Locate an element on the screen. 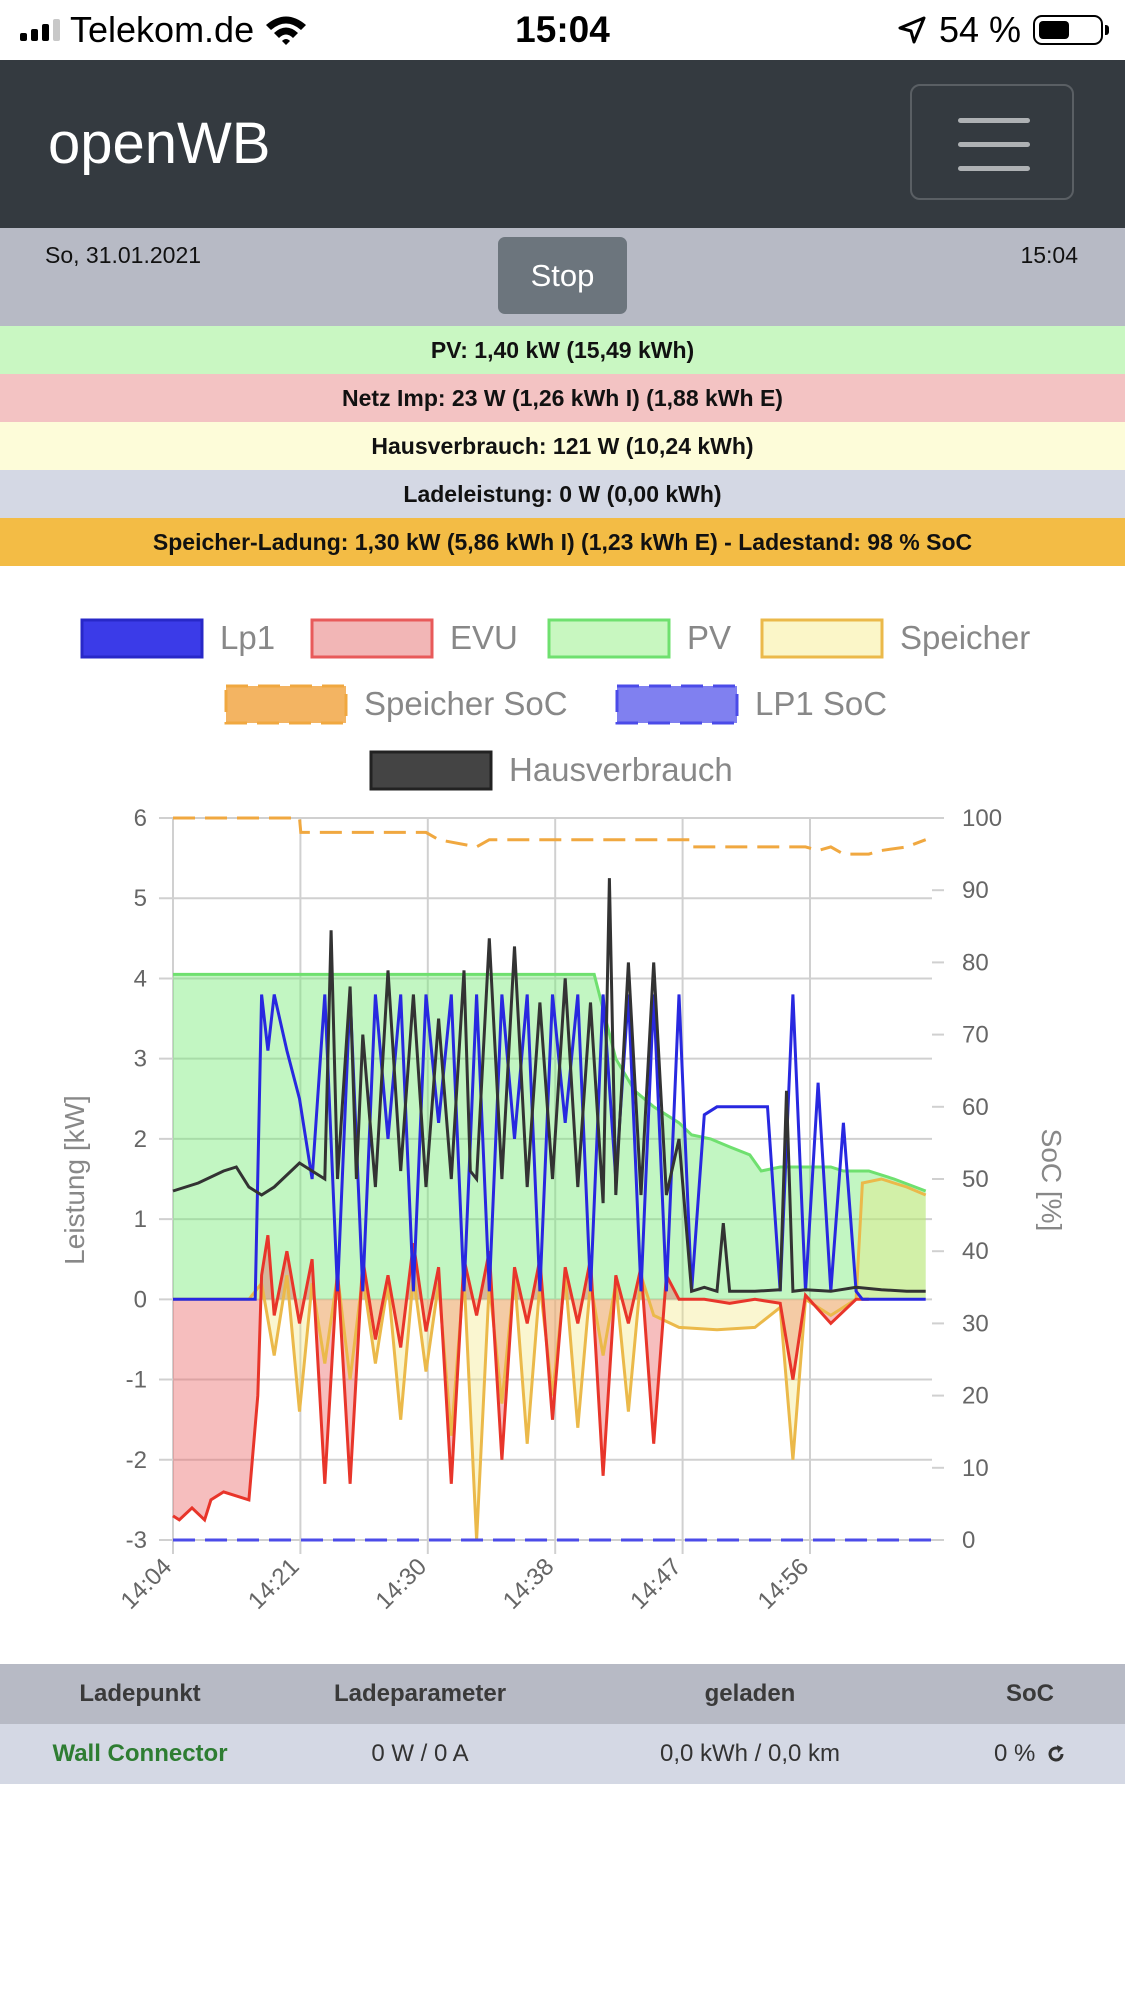  evu-area is located at coordinates (521, 1377).